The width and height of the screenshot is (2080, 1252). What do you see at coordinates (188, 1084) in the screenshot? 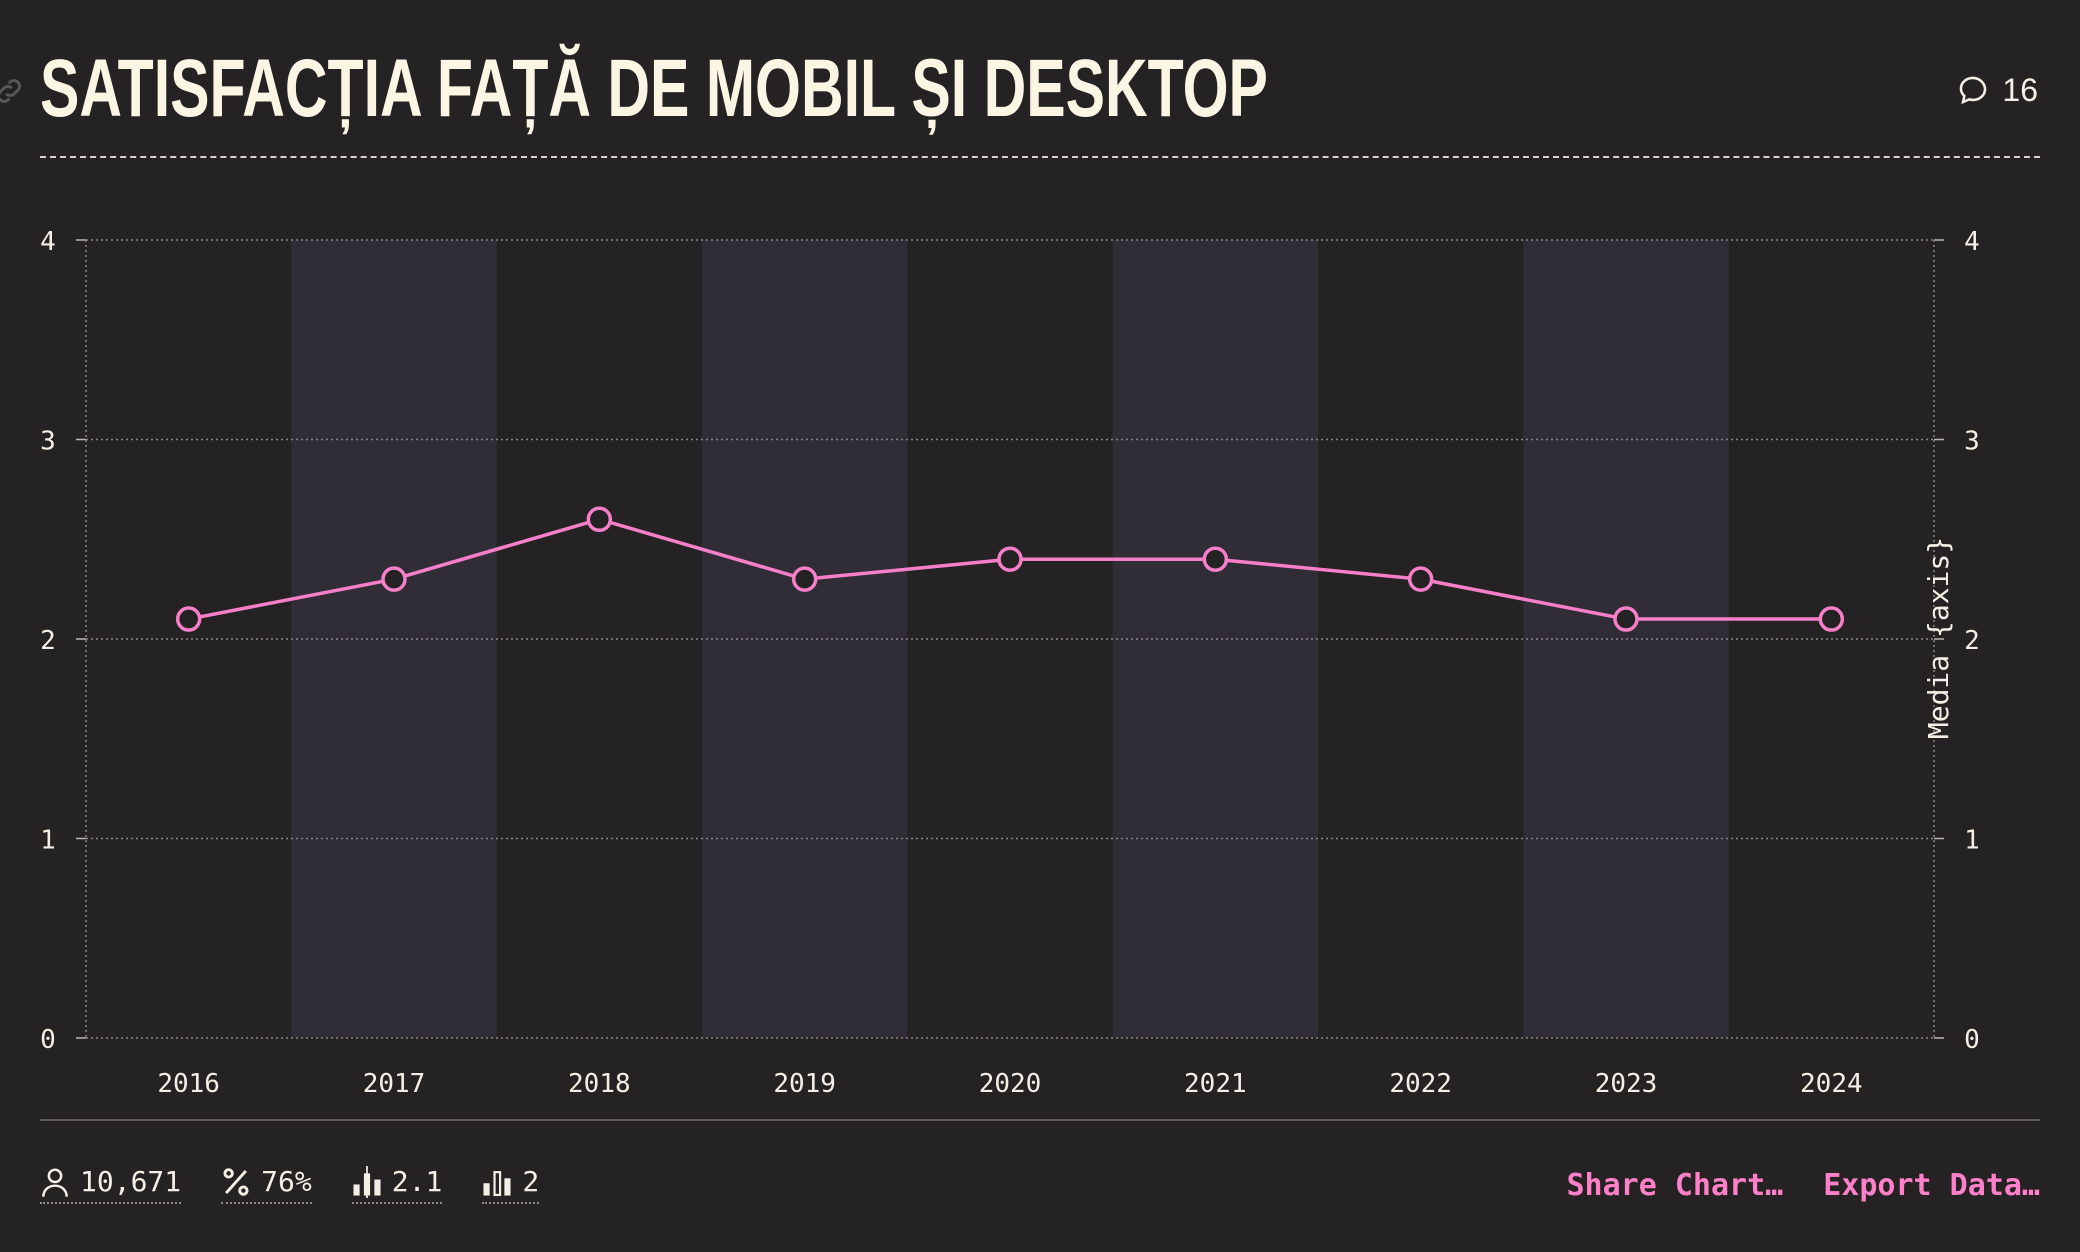
I see `x-tick-label: 2016` at bounding box center [188, 1084].